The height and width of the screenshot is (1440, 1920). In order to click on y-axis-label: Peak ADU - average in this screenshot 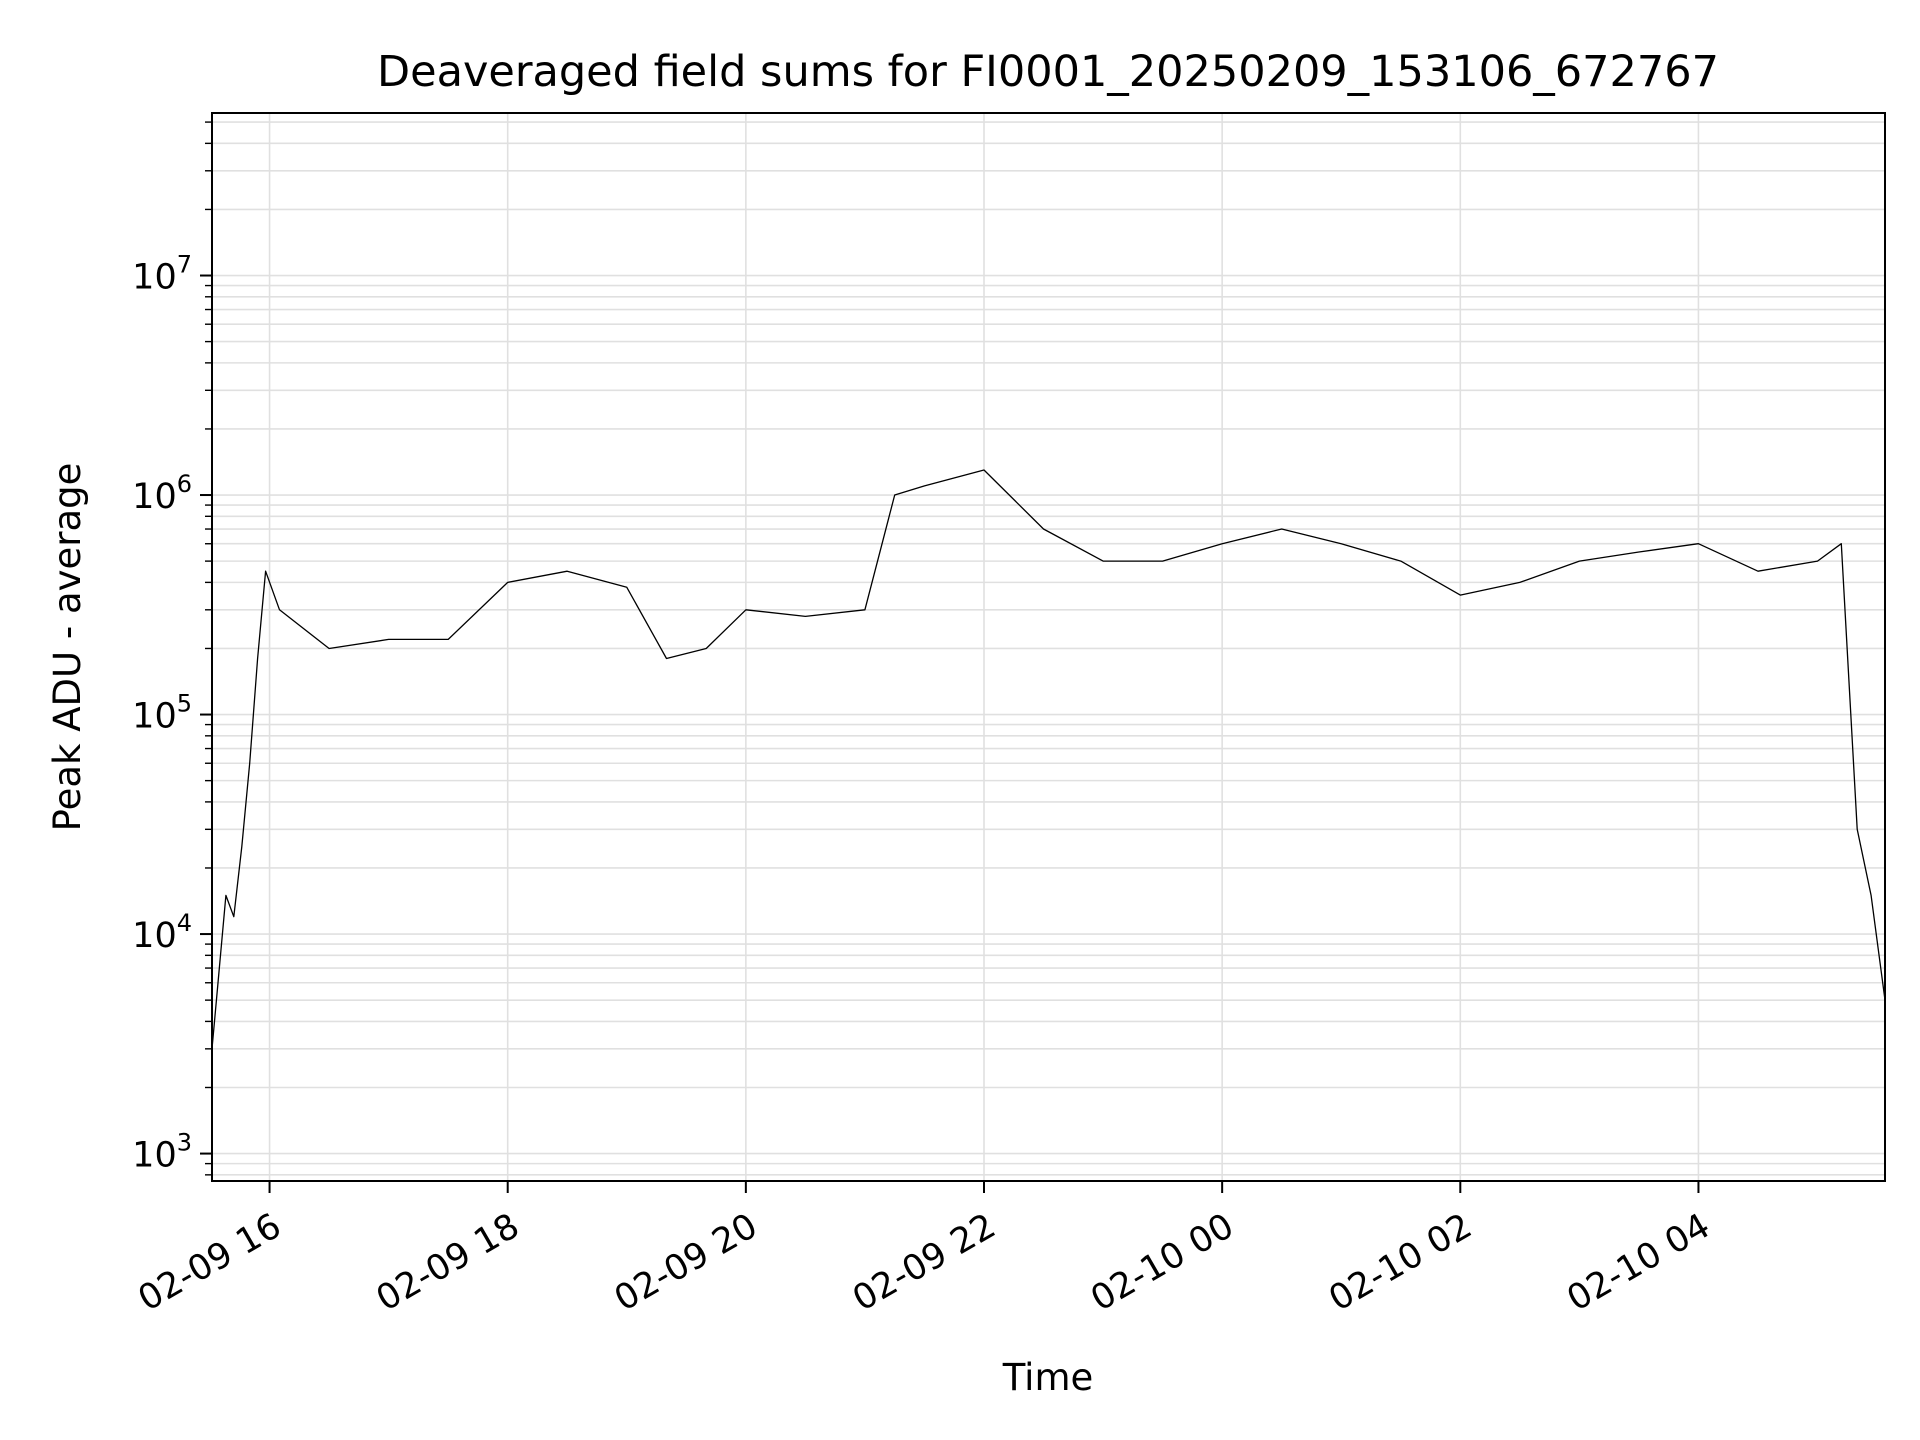, I will do `click(67, 647)`.